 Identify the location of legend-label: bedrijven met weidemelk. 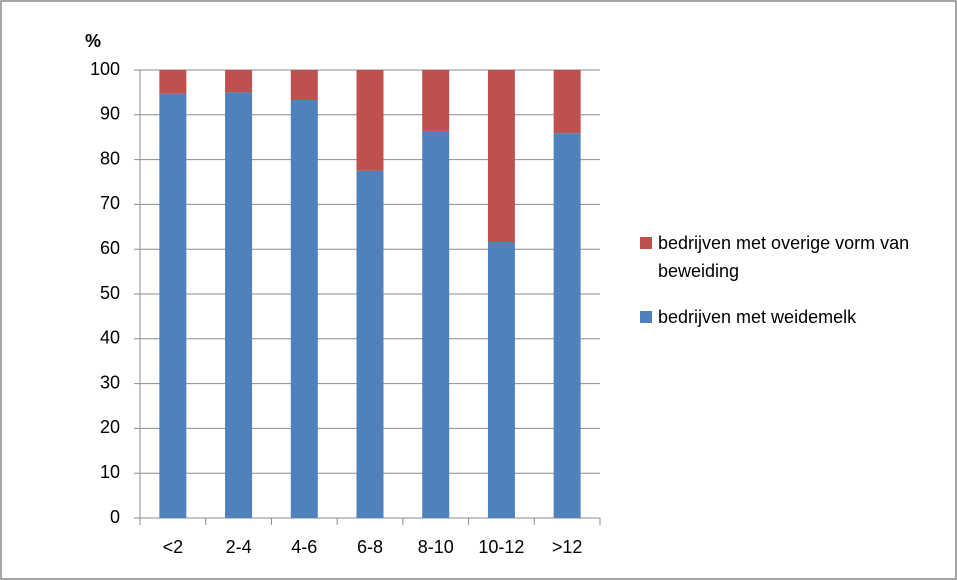
(757, 317).